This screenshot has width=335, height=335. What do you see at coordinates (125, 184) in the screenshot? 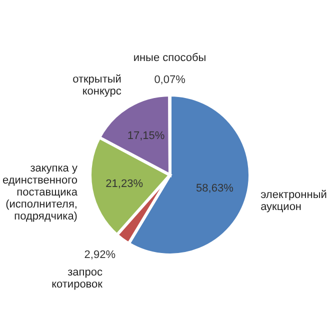
I see `data-label: 21,23%` at bounding box center [125, 184].